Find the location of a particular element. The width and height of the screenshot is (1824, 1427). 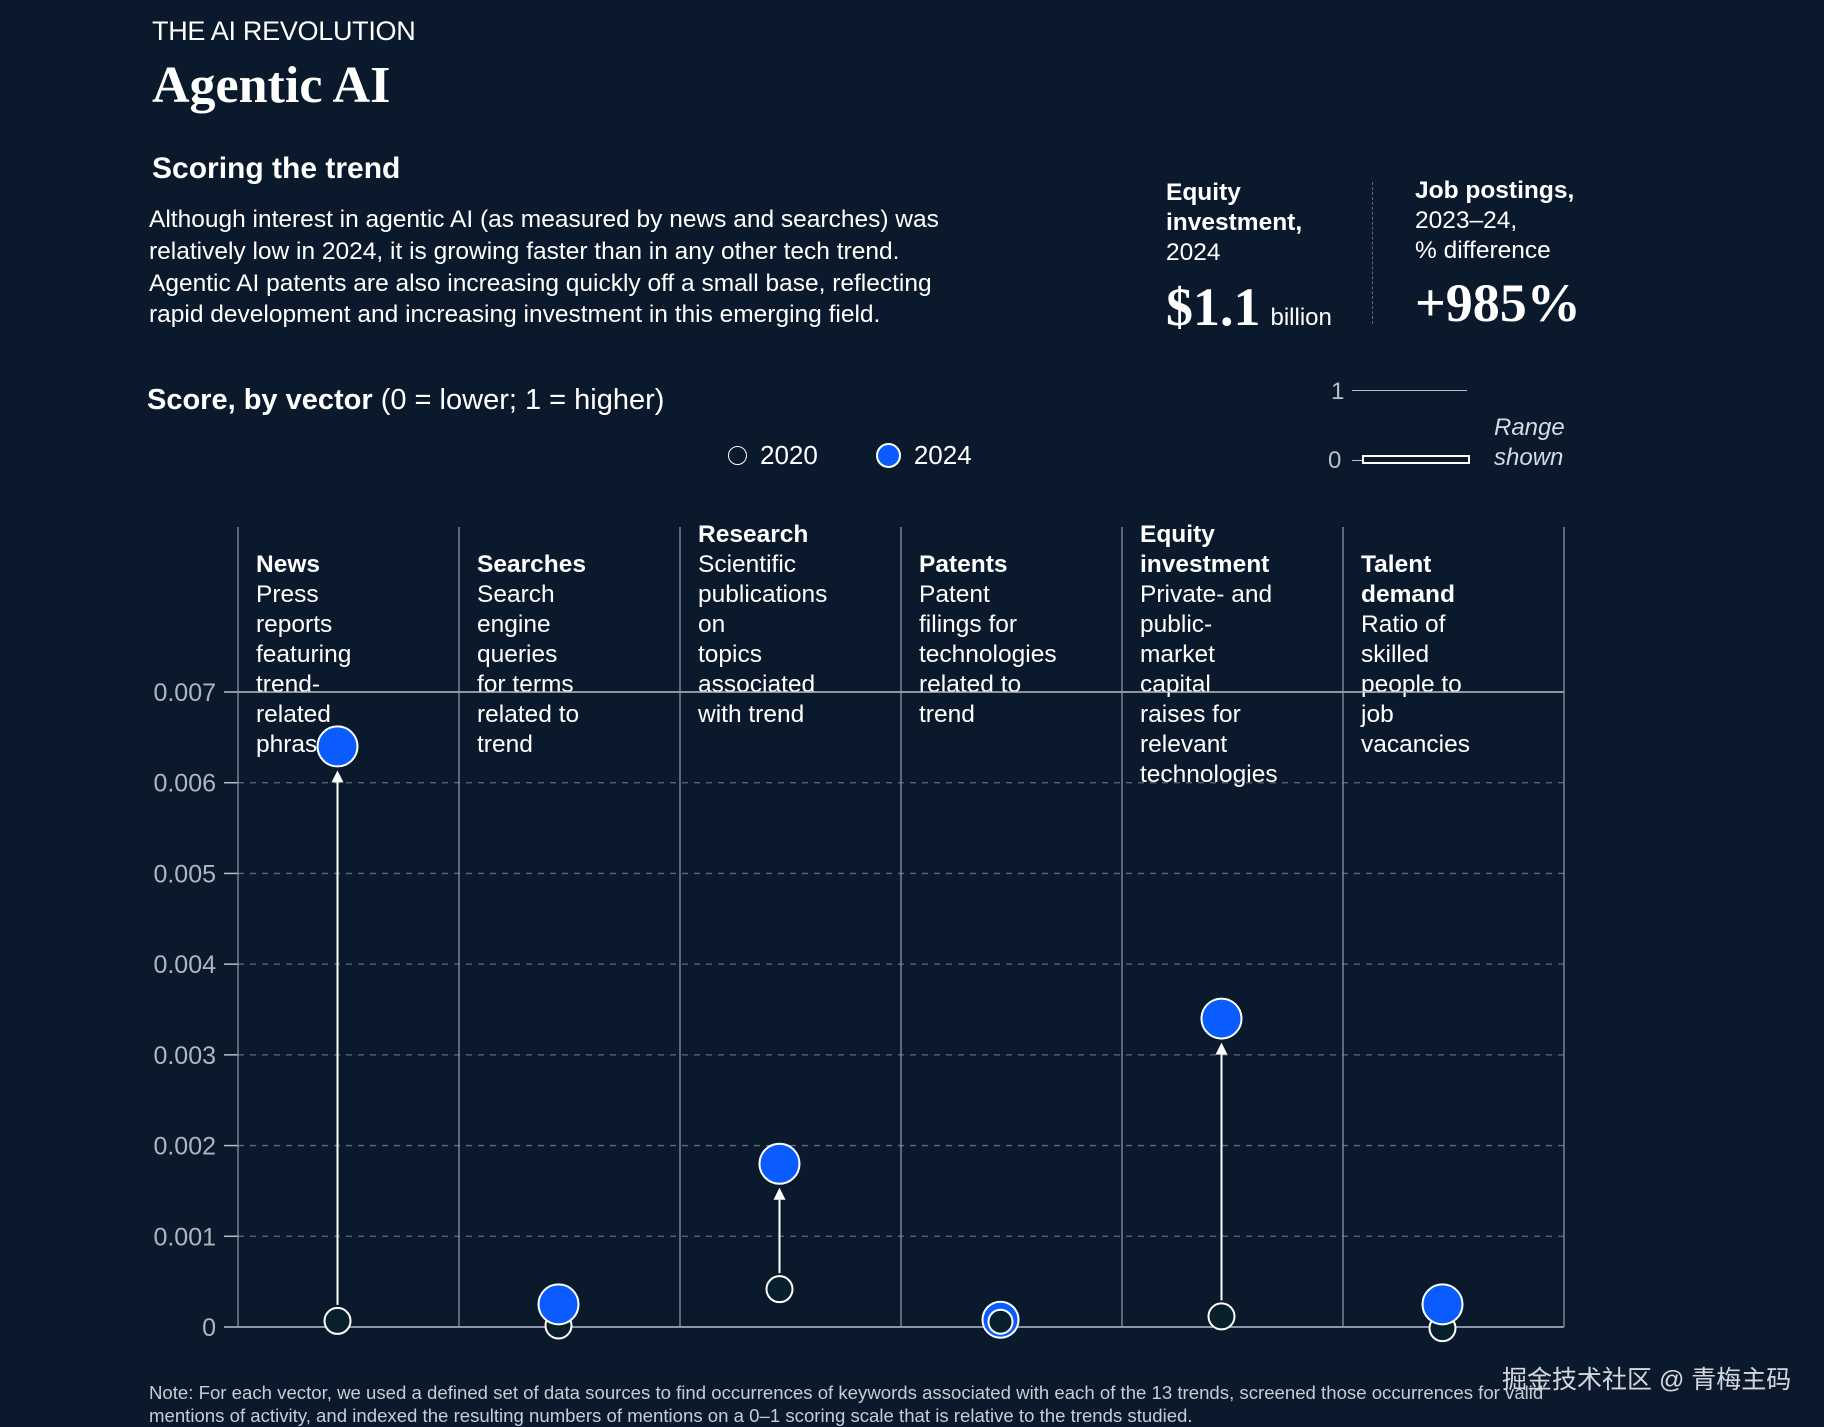

column-description-line: topics associated is located at coordinates (757, 669).